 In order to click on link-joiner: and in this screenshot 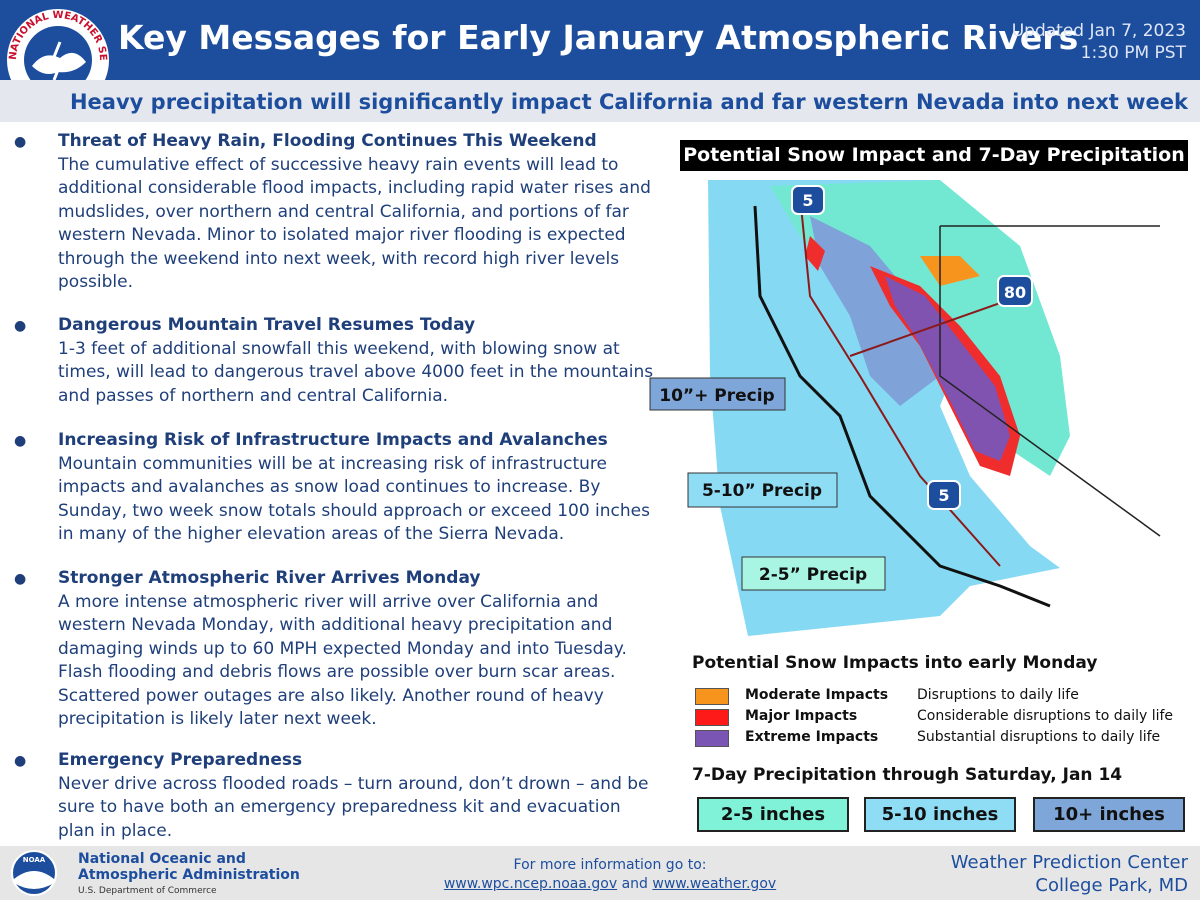, I will do `click(634, 884)`.